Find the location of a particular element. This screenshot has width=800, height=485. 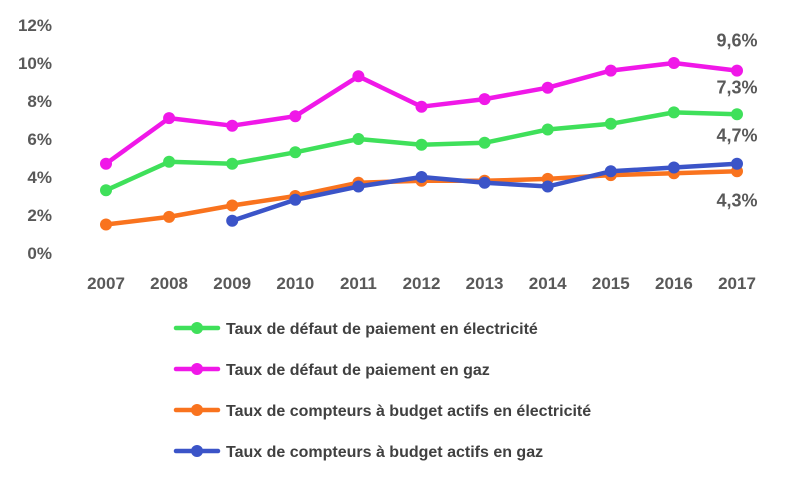

y-axis: 0% 2% 4% 6% 8% 10% 12% is located at coordinates (35, 139).